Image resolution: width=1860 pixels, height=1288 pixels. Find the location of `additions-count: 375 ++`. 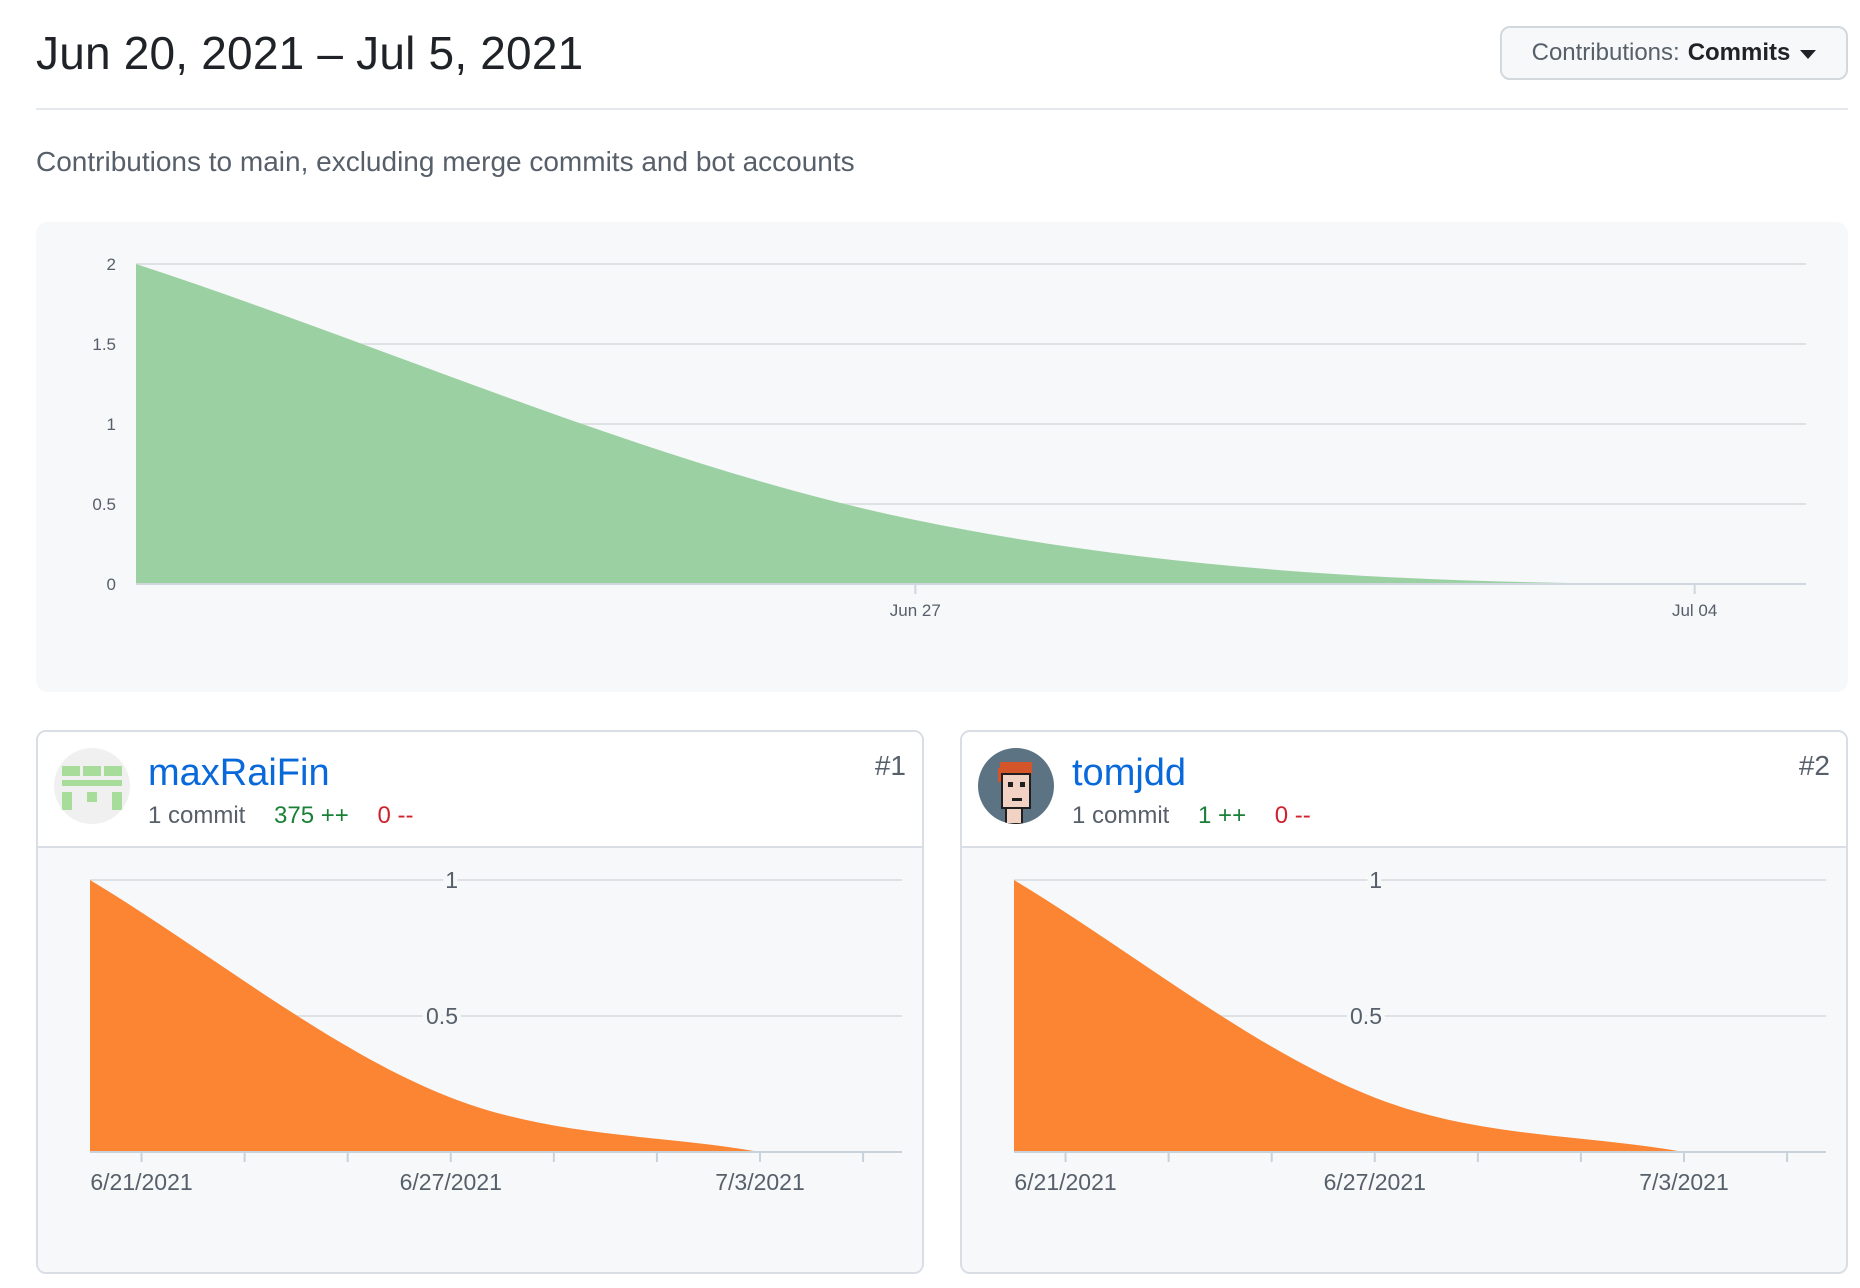

additions-count: 375 ++ is located at coordinates (311, 815).